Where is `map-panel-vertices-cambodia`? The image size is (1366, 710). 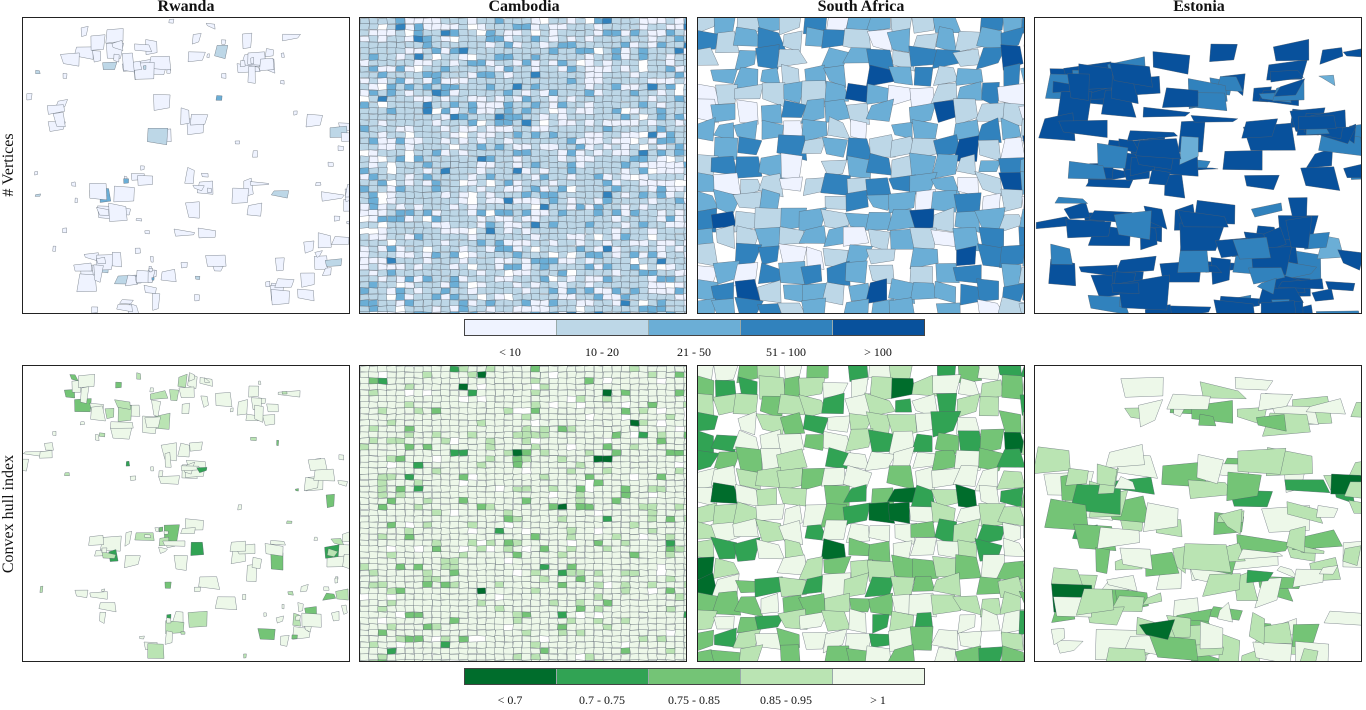 map-panel-vertices-cambodia is located at coordinates (523, 165).